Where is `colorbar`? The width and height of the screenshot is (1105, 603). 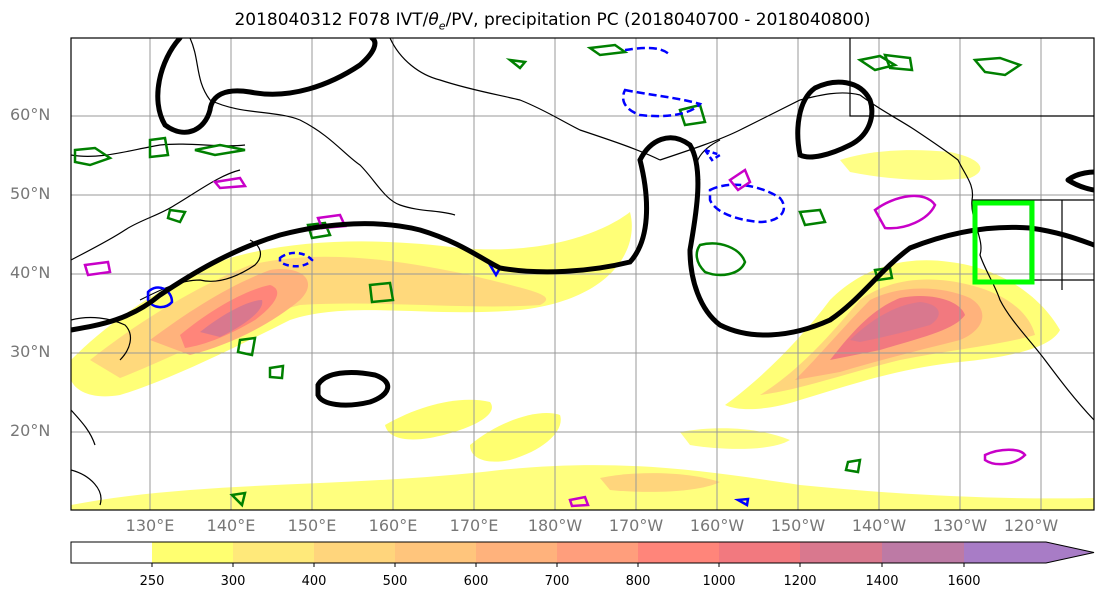 colorbar is located at coordinates (582, 554).